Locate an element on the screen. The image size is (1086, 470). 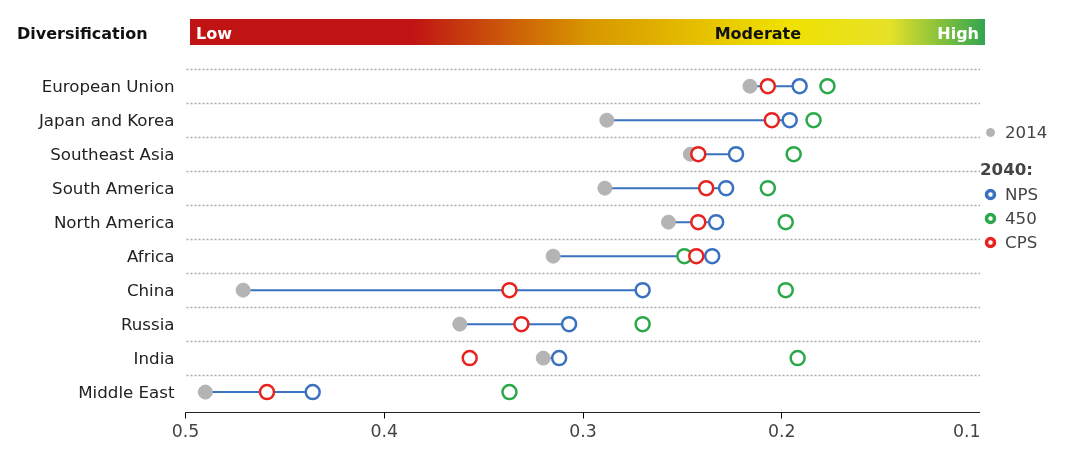
y-tick-label: Middle East is located at coordinates (126, 392).